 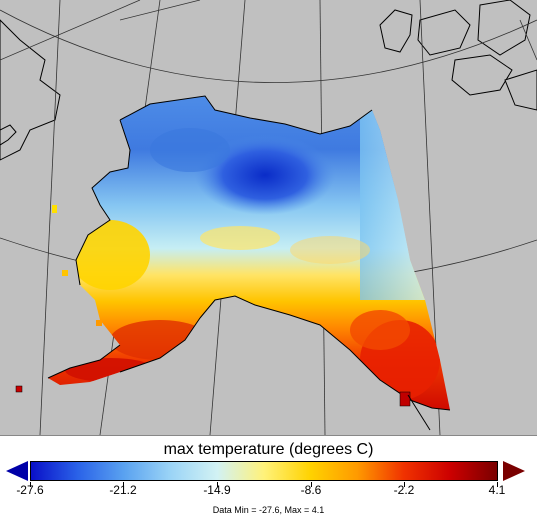 I want to click on legend-title: max temperature (degrees C), so click(x=268, y=449).